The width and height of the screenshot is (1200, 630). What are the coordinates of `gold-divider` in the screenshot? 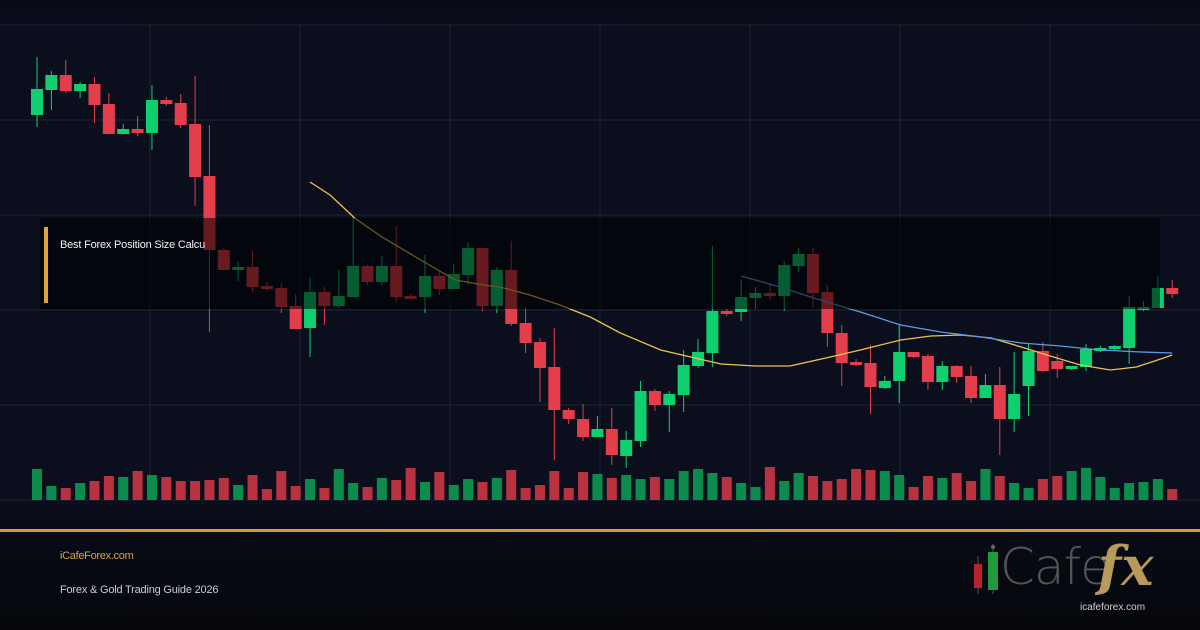 It's located at (600, 530).